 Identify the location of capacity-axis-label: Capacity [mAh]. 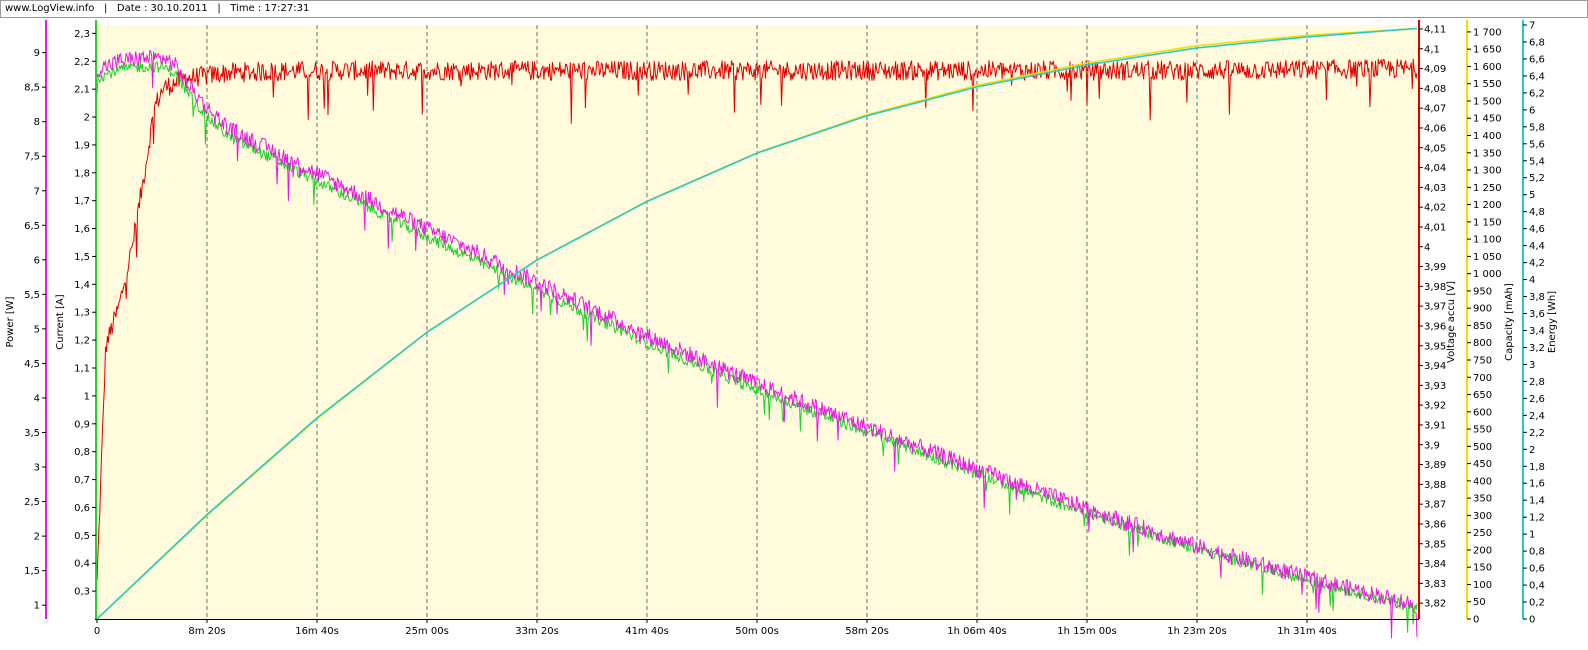
(1509, 322).